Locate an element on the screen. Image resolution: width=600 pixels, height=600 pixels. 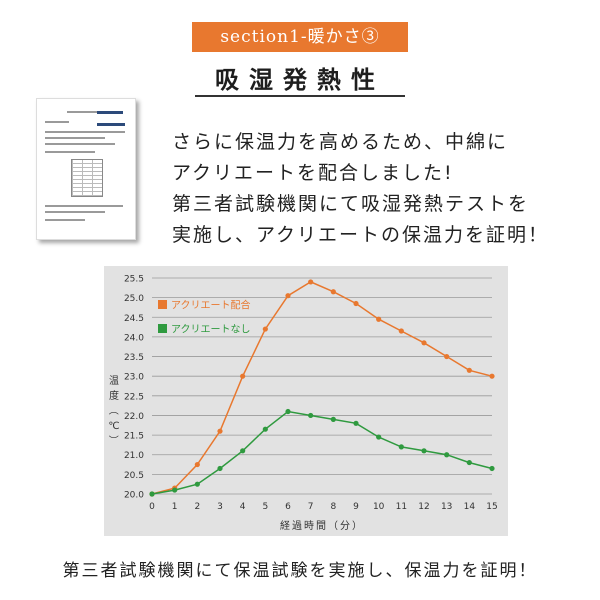
page-title: 吸湿発熱性 is located at coordinates (300, 80).